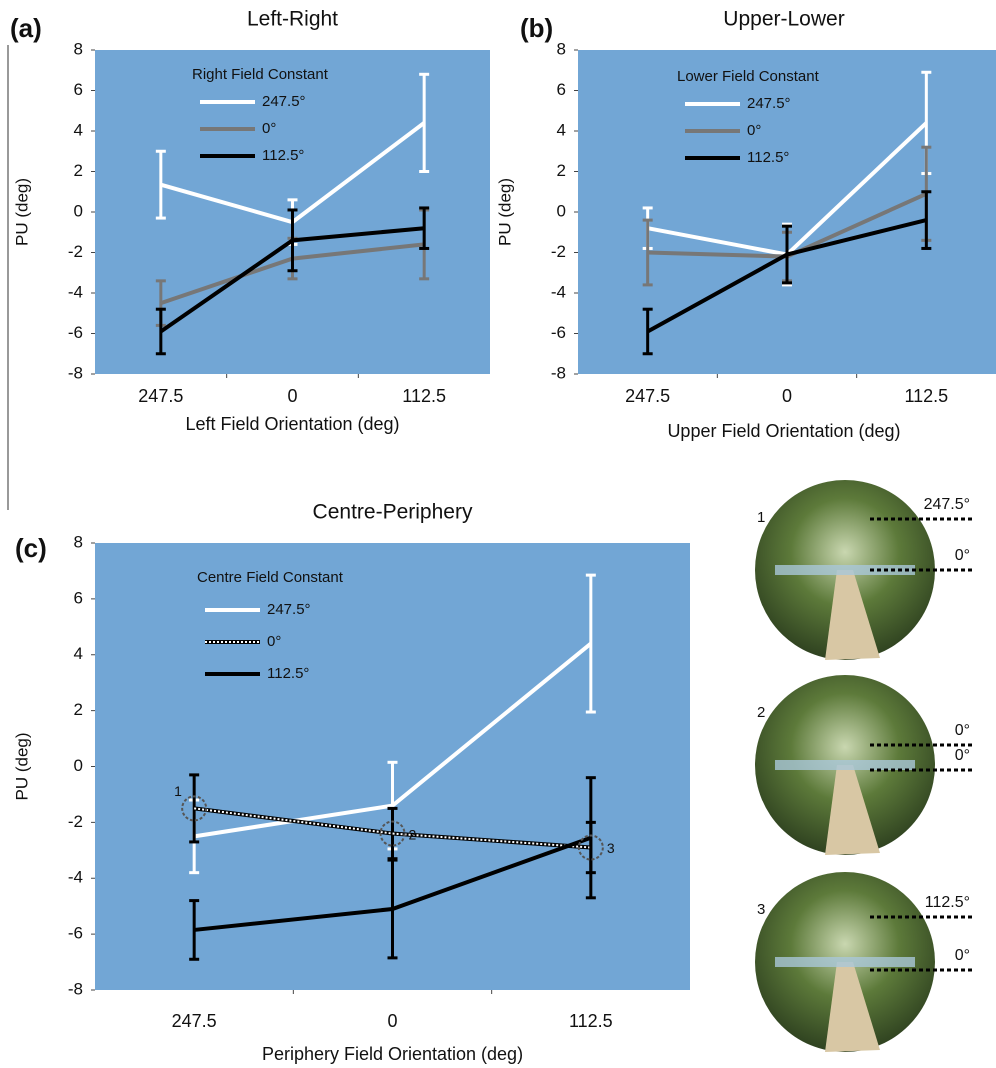 This screenshot has width=996, height=1068. I want to click on legend-title: Lower Field Constant, so click(748, 76).